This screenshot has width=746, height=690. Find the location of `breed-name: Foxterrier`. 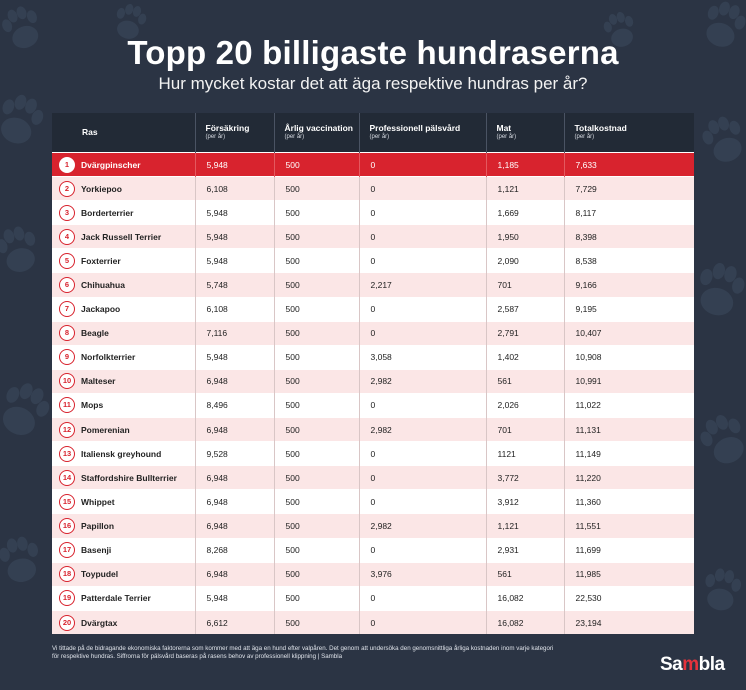

breed-name: Foxterrier is located at coordinates (101, 260).